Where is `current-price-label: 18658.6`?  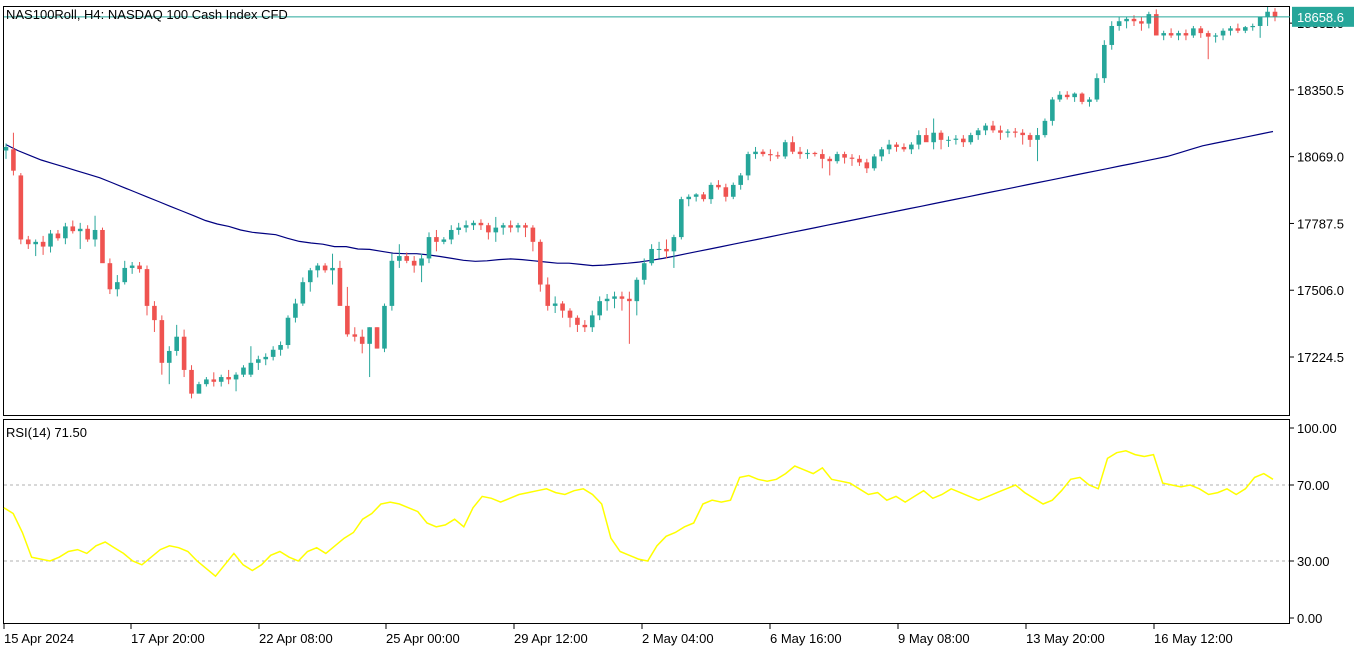
current-price-label: 18658.6 is located at coordinates (1320, 17).